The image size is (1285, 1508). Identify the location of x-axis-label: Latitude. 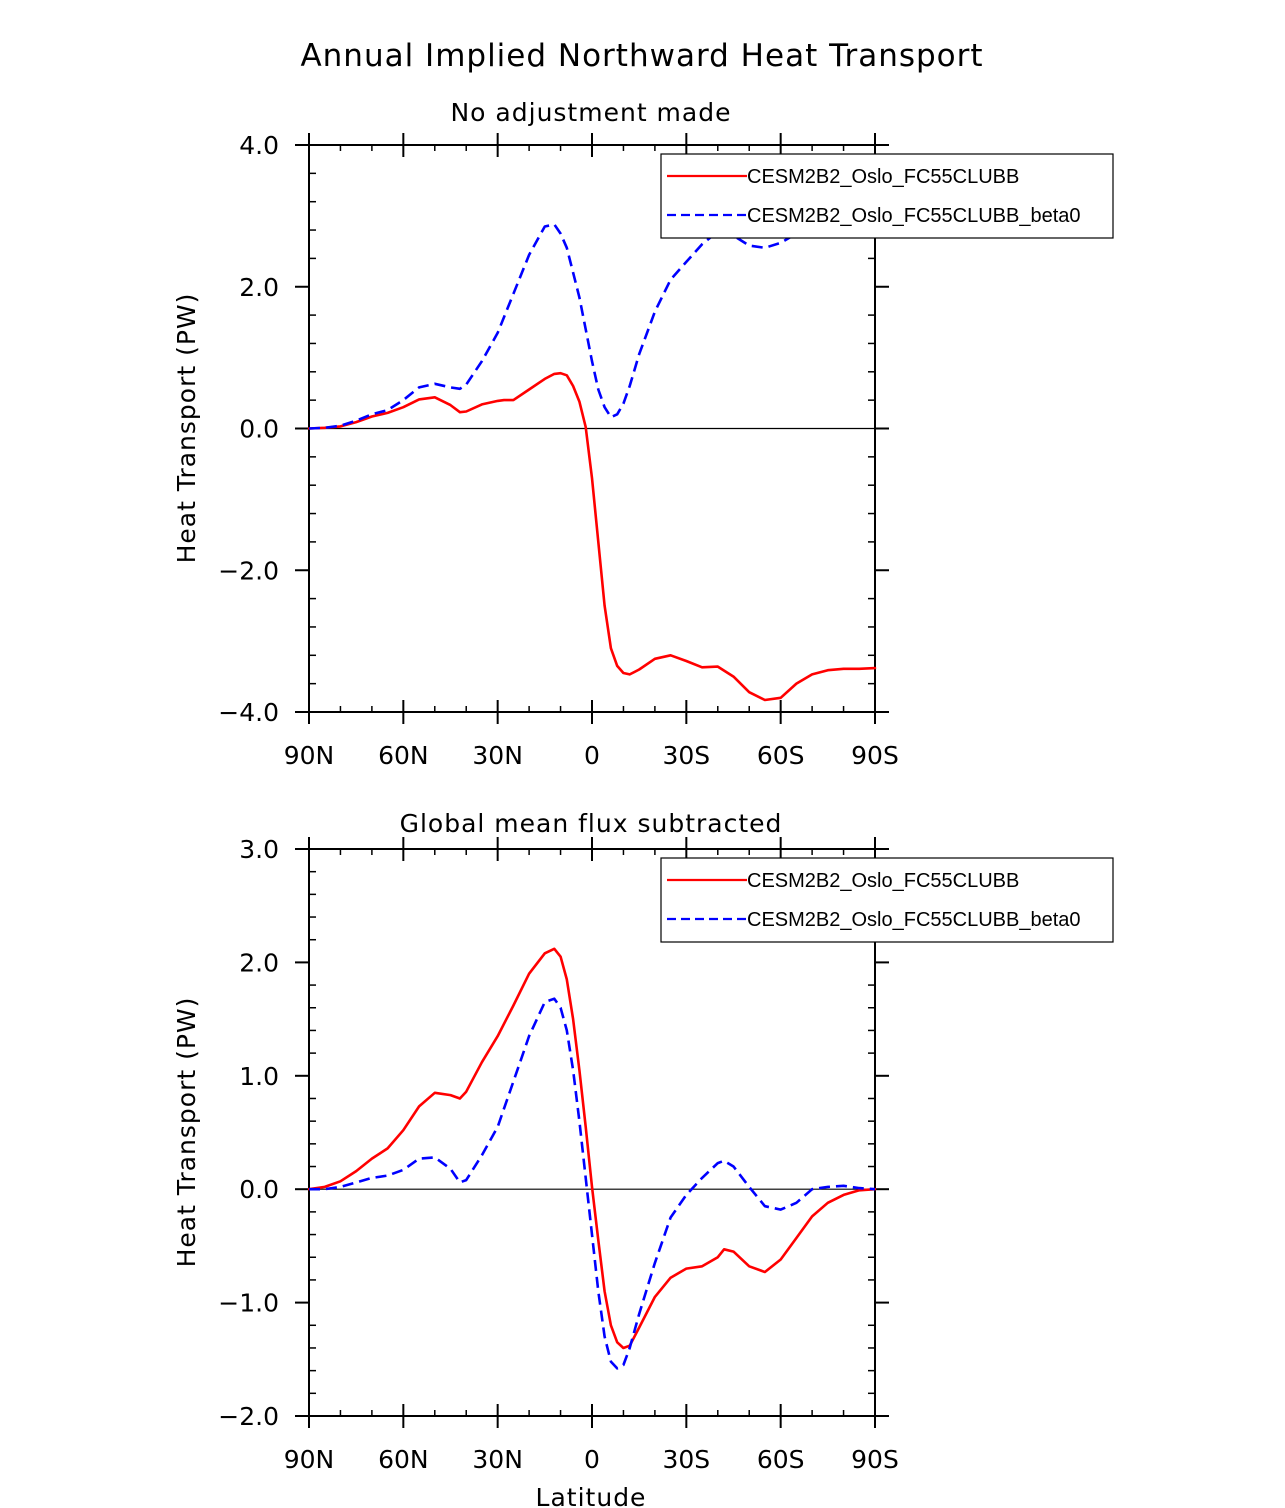
(591, 1495).